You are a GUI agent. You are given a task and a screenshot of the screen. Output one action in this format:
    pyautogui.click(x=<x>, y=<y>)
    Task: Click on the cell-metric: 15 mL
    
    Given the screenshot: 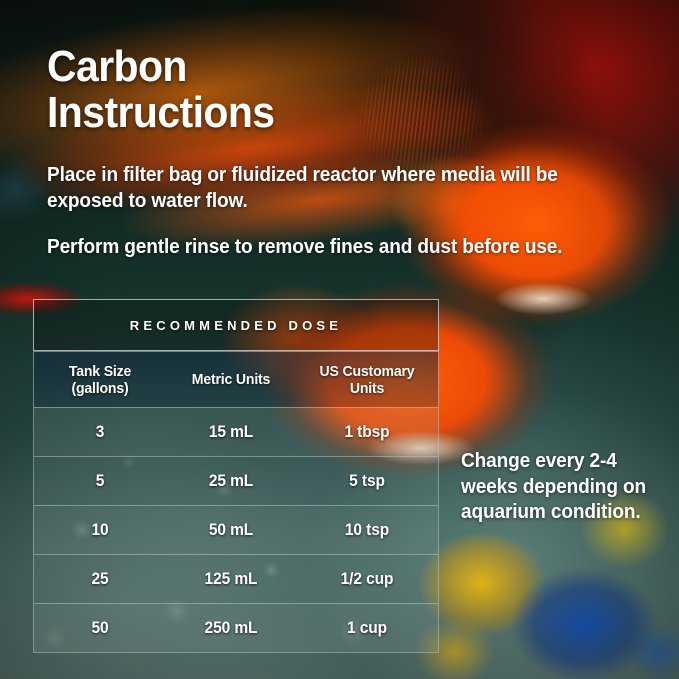 What is the action you would take?
    pyautogui.click(x=231, y=432)
    